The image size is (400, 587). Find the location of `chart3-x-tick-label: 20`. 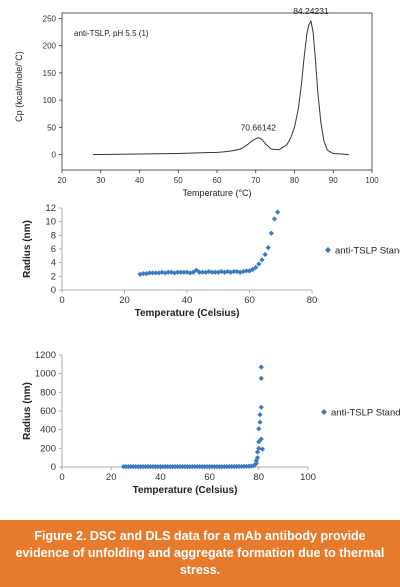

chart3-x-tick-label: 20 is located at coordinates (111, 477).